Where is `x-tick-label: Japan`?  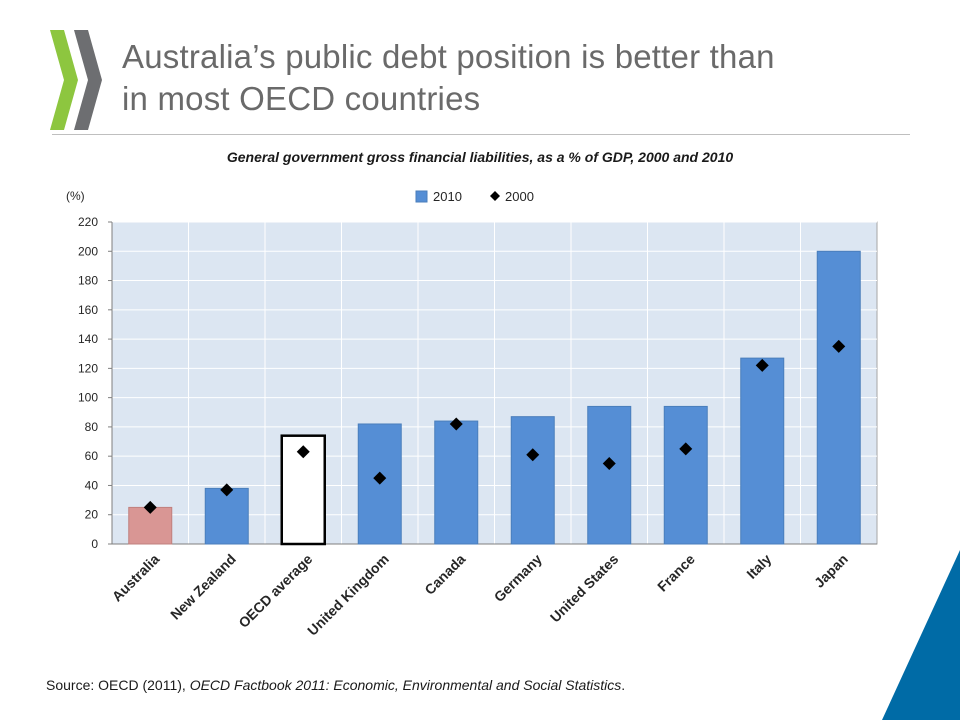 x-tick-label: Japan is located at coordinates (831, 571).